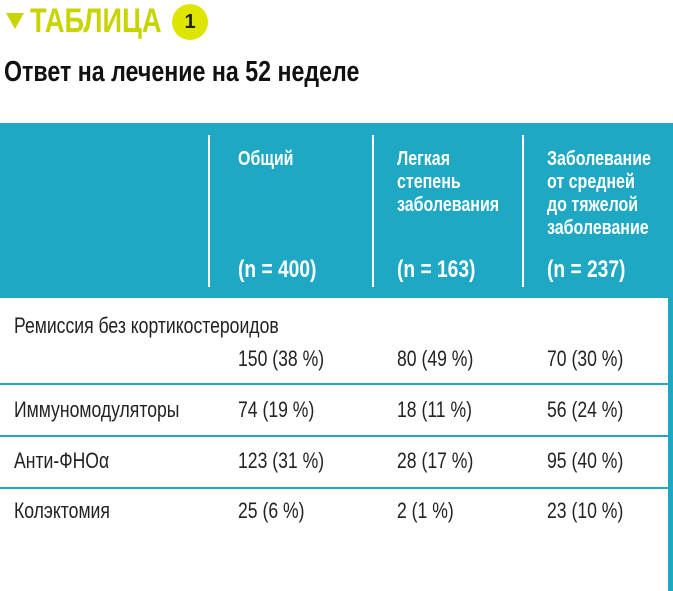  What do you see at coordinates (436, 269) in the screenshot?
I see `column-n: (n = 163)` at bounding box center [436, 269].